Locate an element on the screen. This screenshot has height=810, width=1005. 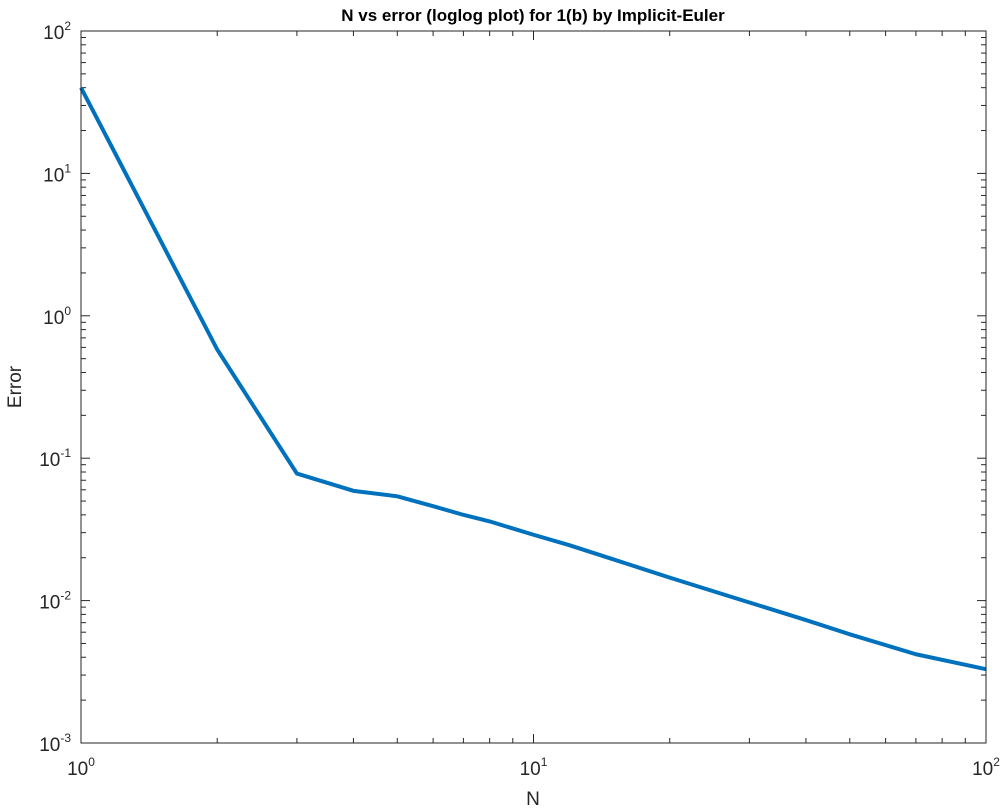
y-tick-label: 10⁻¹ is located at coordinates (55, 458).